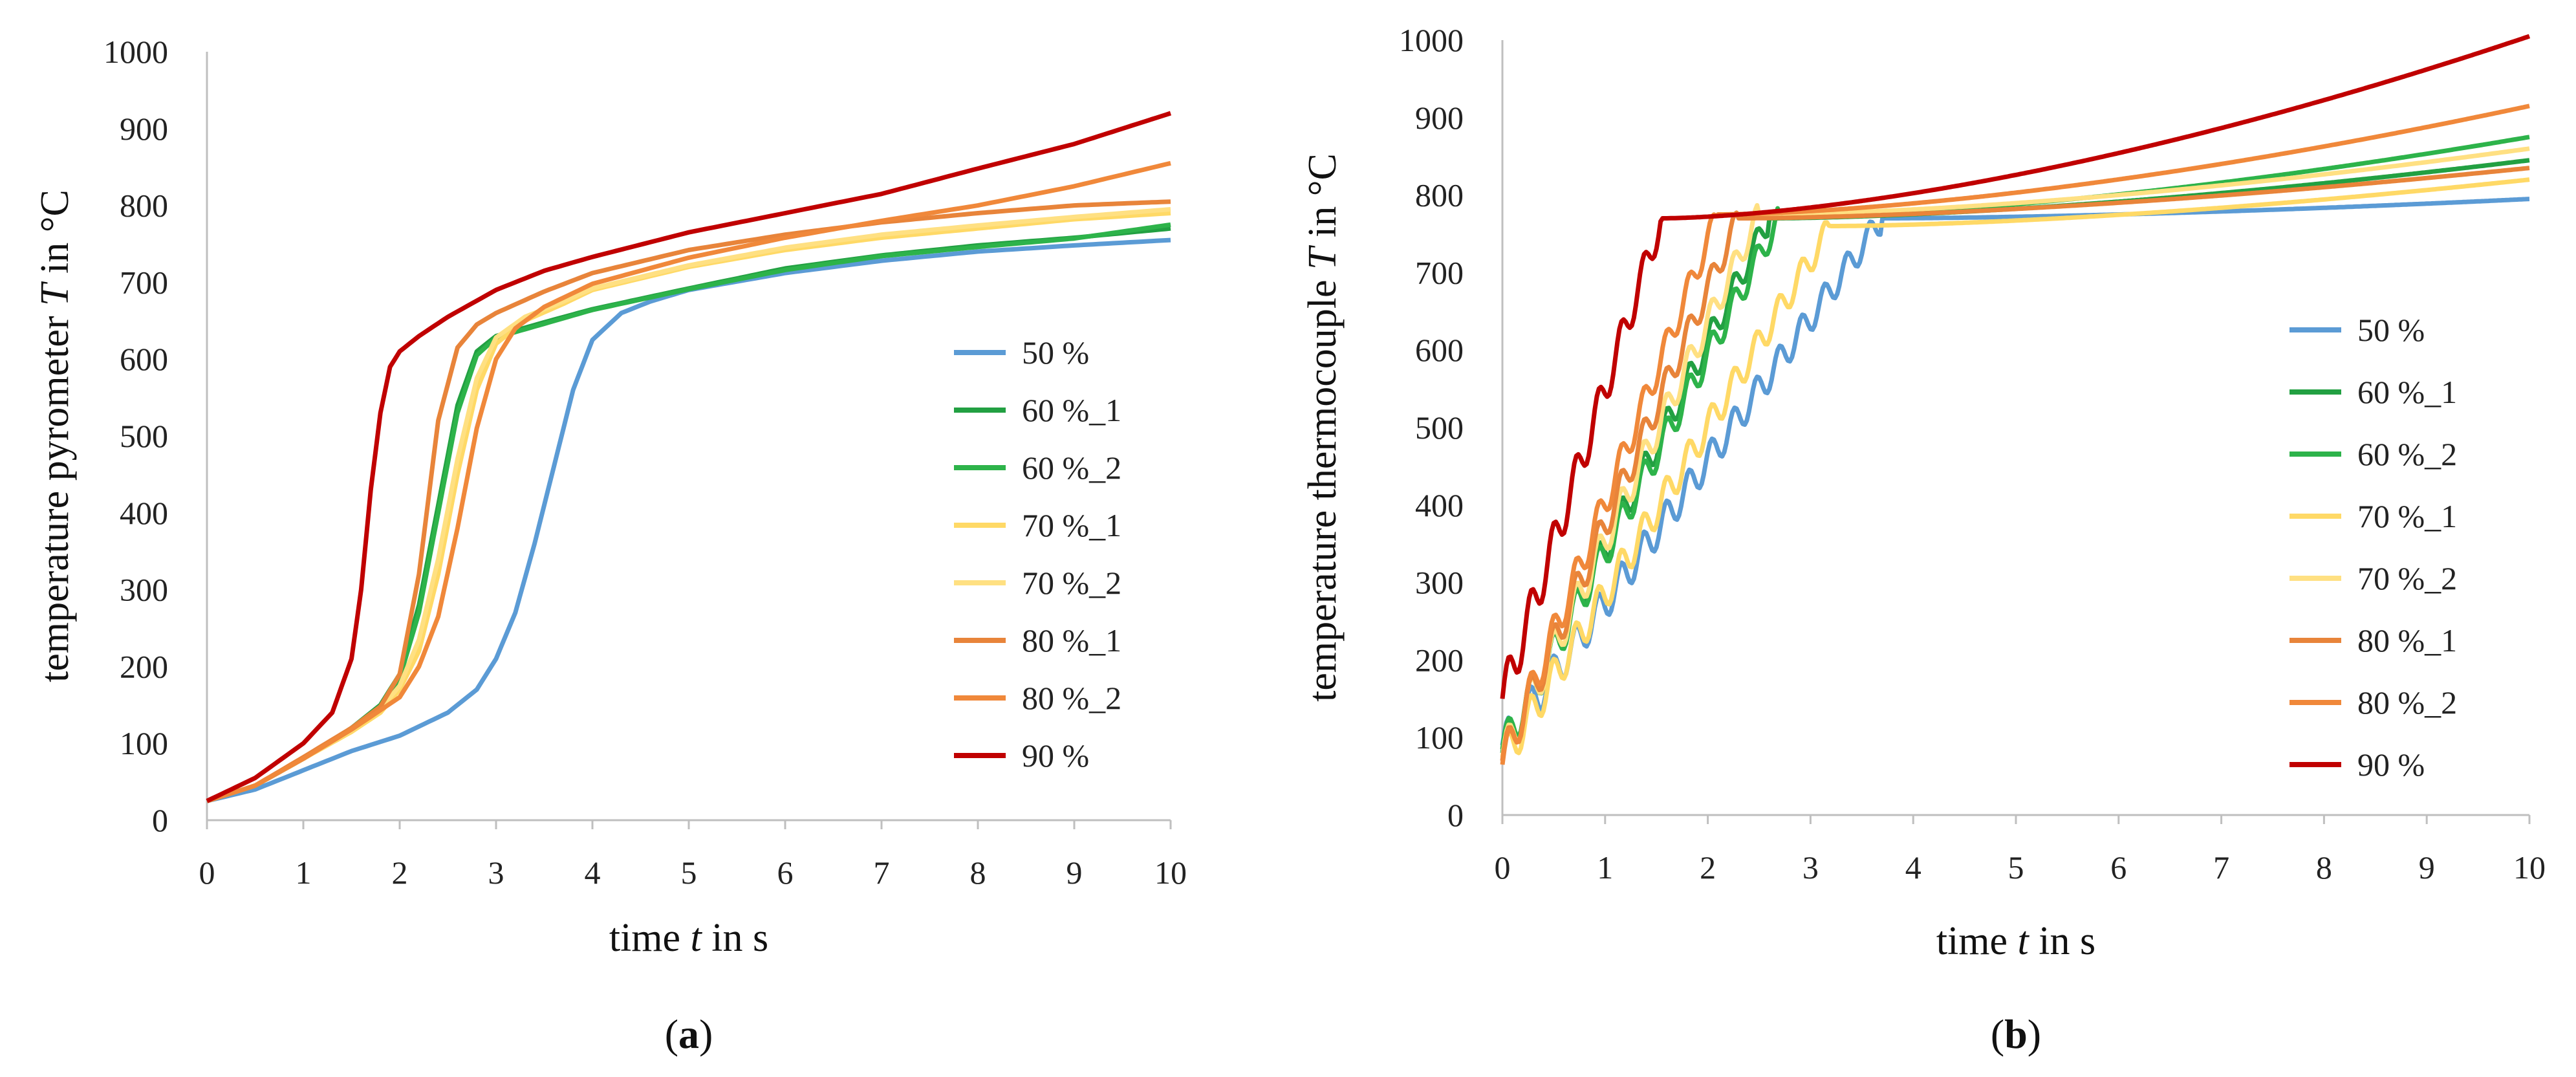  What do you see at coordinates (144, 359) in the screenshot?
I see `chart-a-y-tick-label: 600` at bounding box center [144, 359].